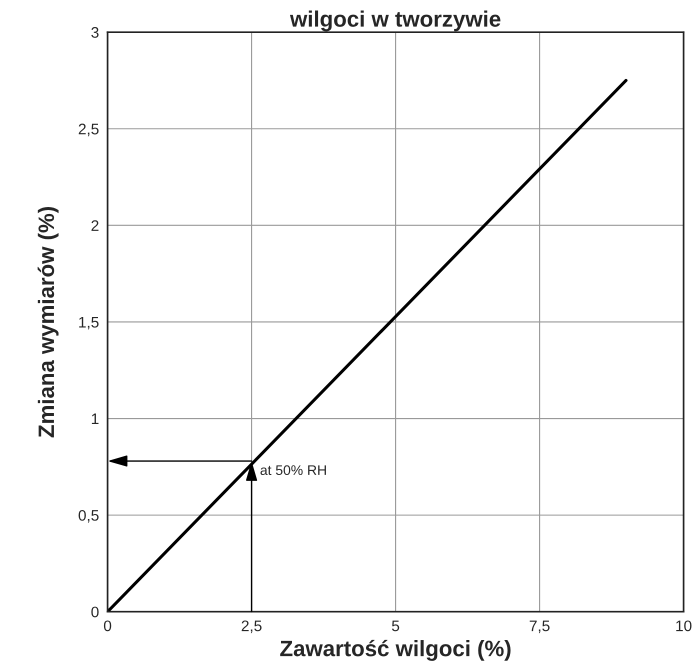  Describe the element at coordinates (48, 322) in the screenshot. I see `y-axis-title: Zmiana wymiarów (%)` at that location.